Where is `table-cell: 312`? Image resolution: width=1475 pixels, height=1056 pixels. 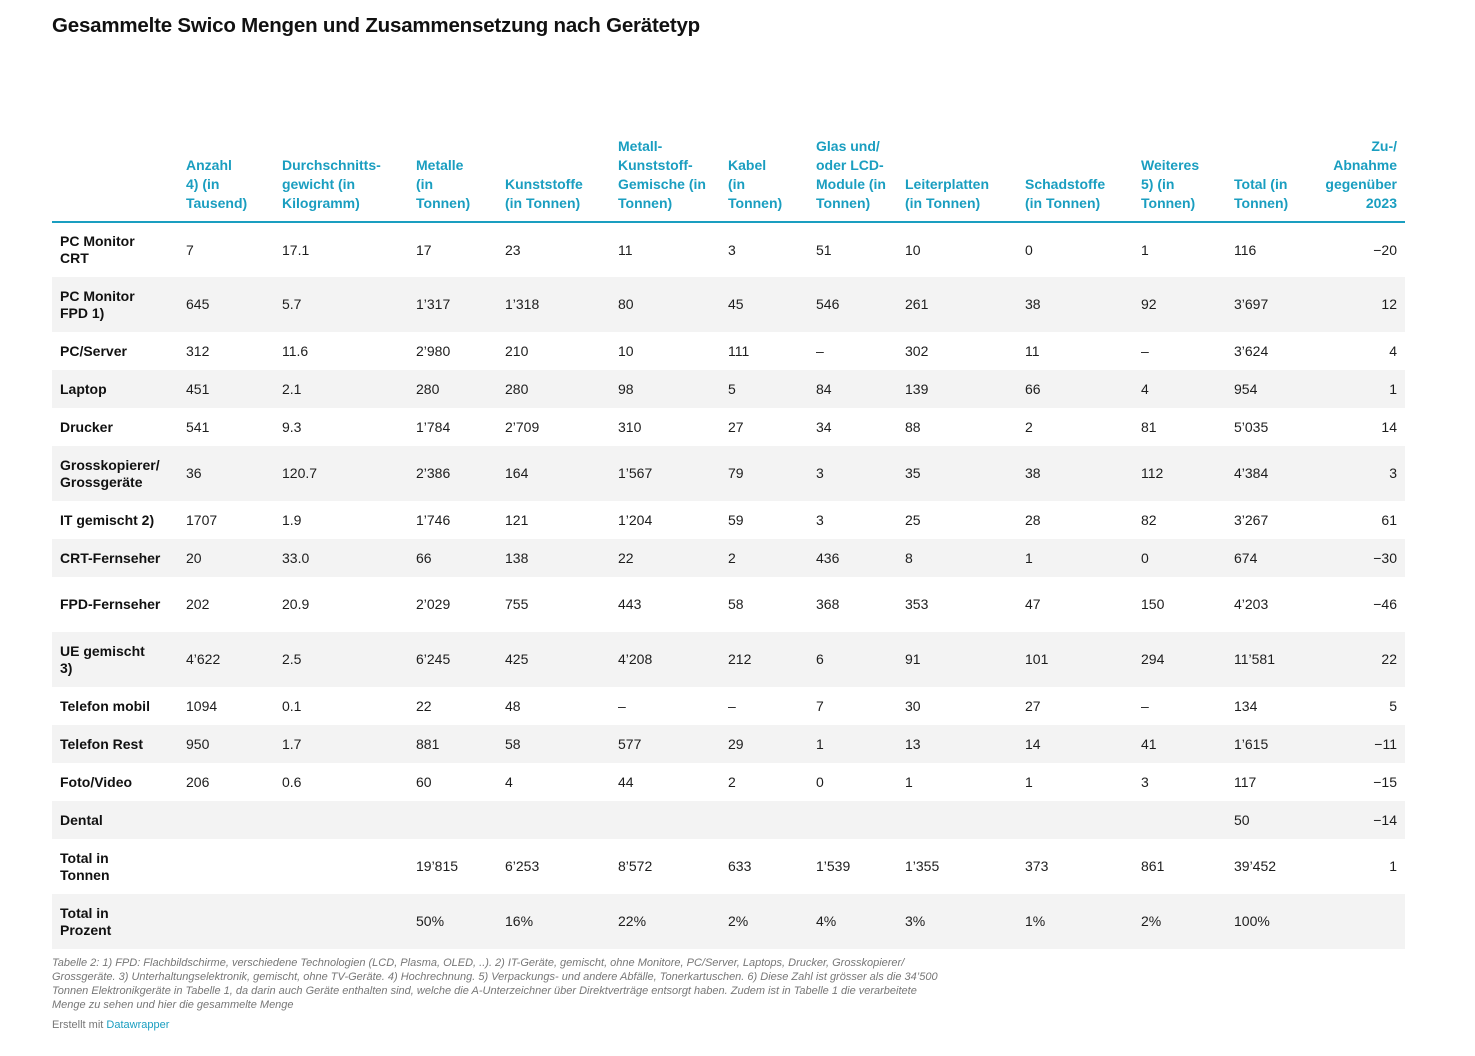 table-cell: 312 is located at coordinates (198, 350).